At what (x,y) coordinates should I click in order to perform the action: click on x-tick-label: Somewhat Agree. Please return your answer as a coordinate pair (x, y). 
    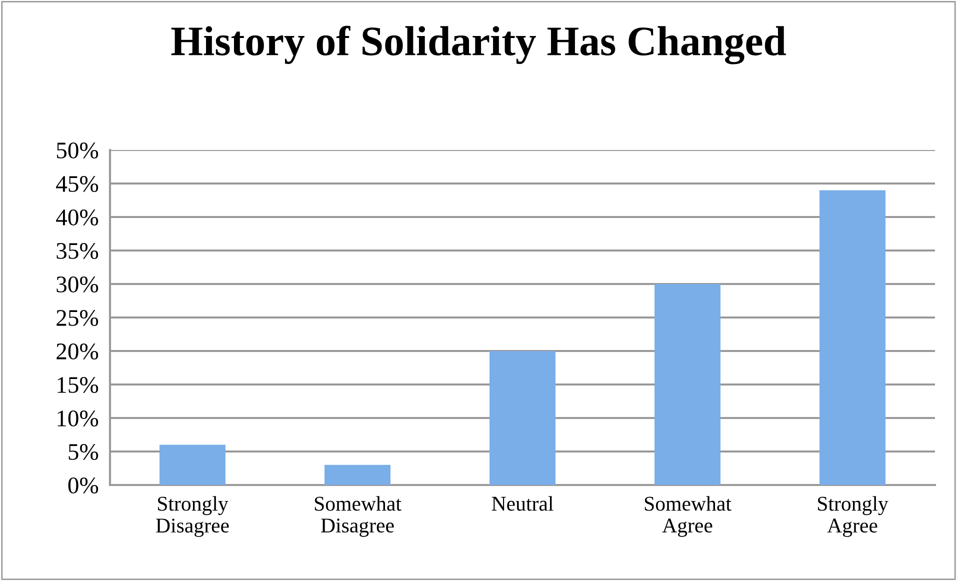
    Looking at the image, I should click on (688, 516).